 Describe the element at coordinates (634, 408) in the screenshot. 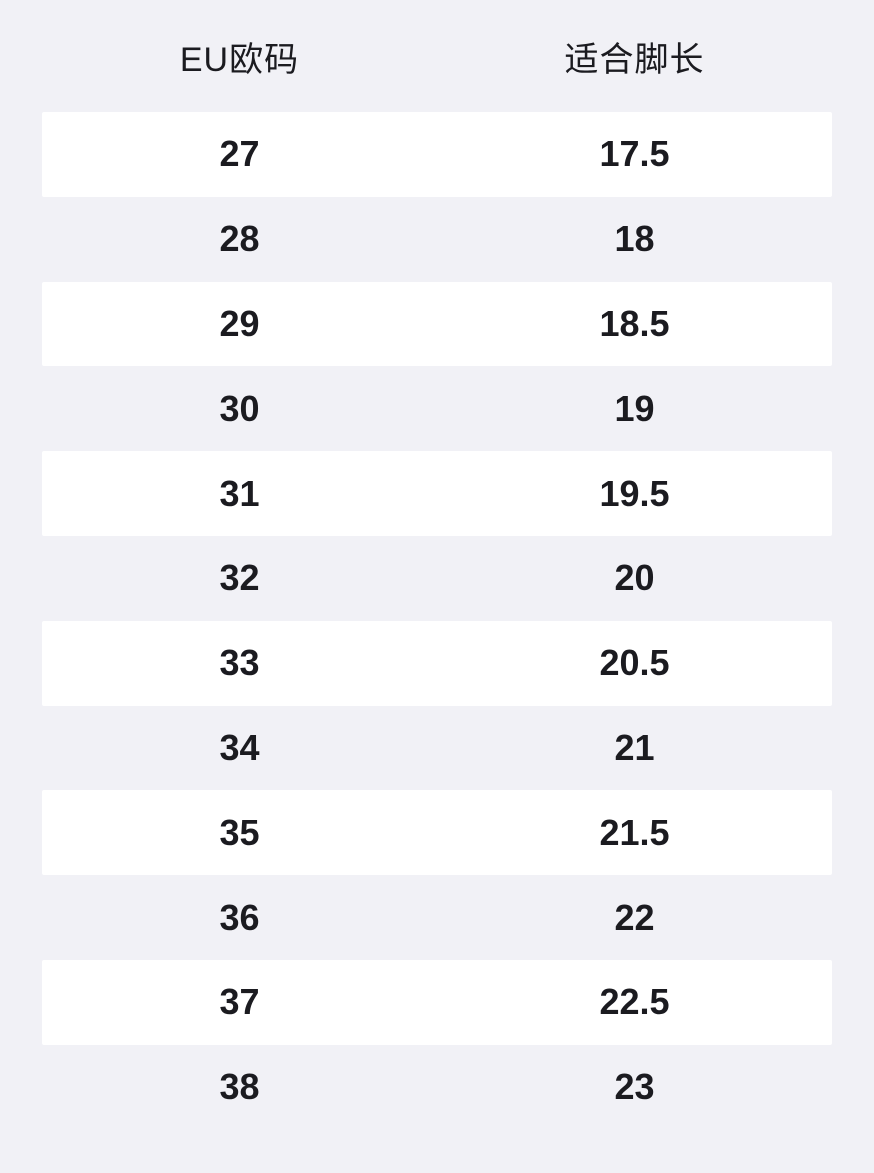

I see `cell-foot-length: 19` at that location.